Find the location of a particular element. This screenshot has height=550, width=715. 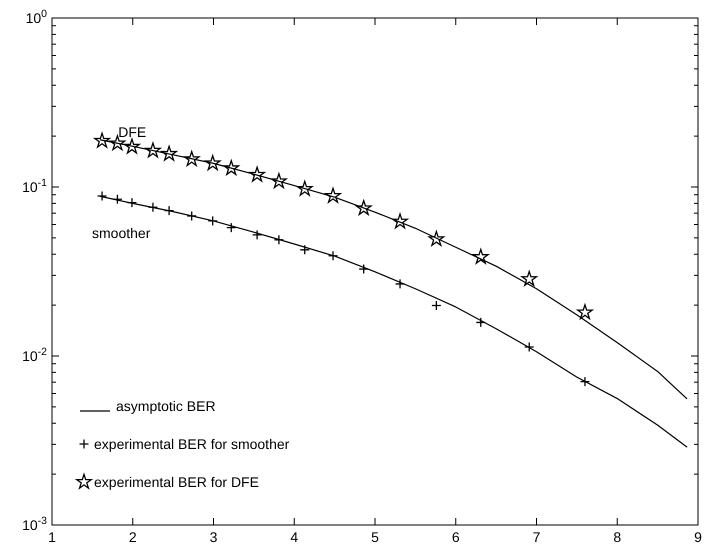

legend-label: asymptotic BER is located at coordinates (166, 406).